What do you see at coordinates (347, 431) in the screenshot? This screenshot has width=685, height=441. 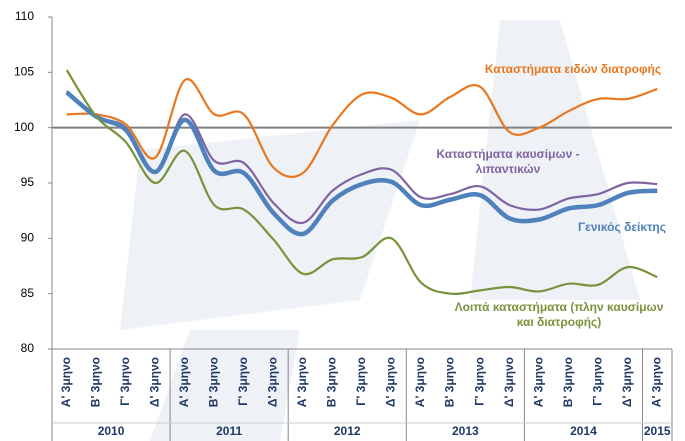 I see `x-group-label: 2012` at bounding box center [347, 431].